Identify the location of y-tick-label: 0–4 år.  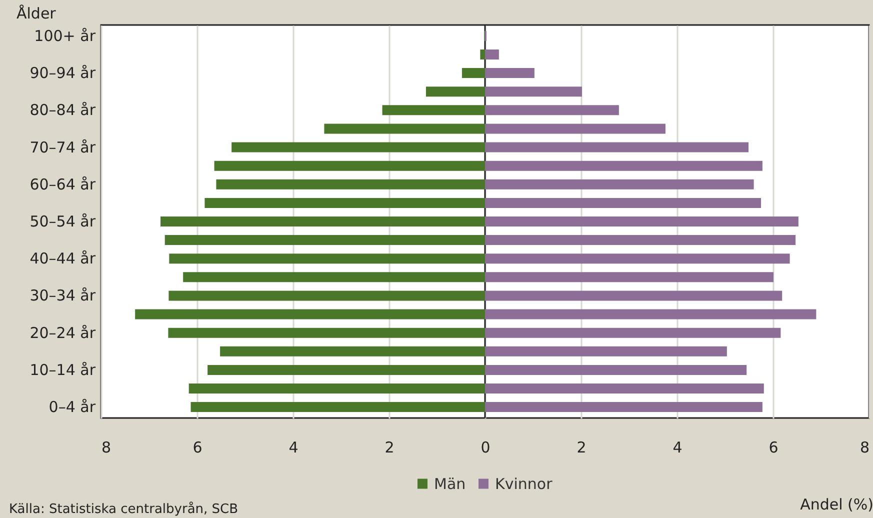
(72, 407).